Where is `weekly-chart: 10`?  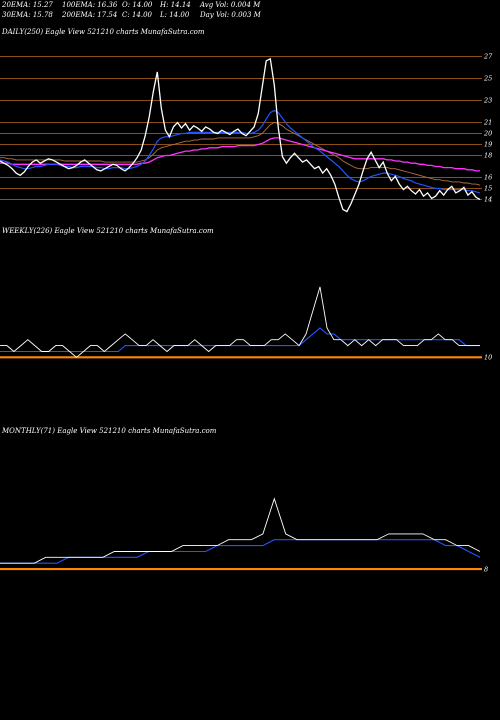 weekly-chart: 10 is located at coordinates (246, 324).